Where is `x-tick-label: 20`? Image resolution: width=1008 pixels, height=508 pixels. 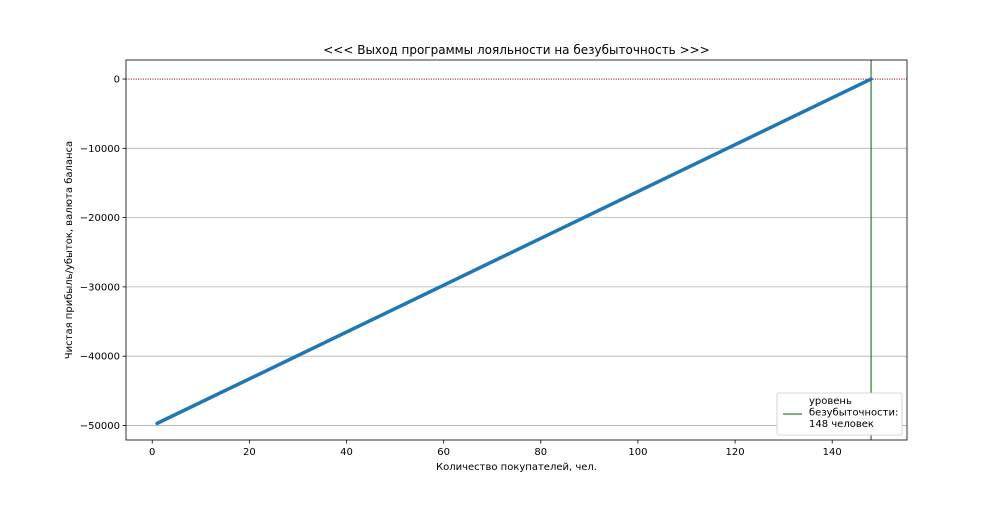 x-tick-label: 20 is located at coordinates (249, 452).